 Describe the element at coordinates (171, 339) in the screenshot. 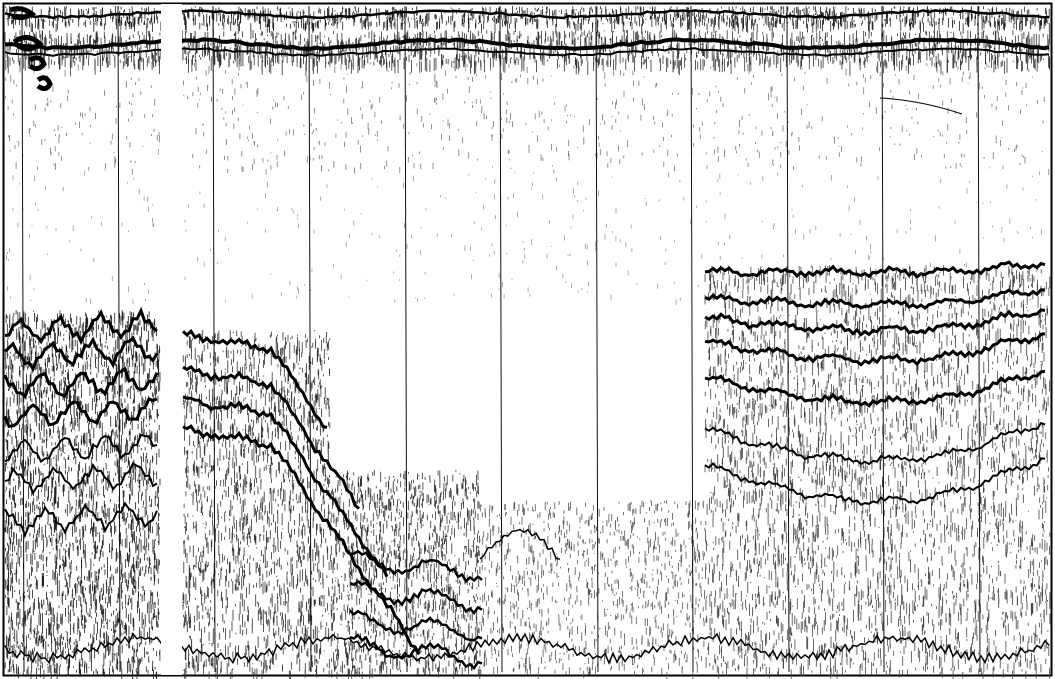

I see `data-gap` at that location.